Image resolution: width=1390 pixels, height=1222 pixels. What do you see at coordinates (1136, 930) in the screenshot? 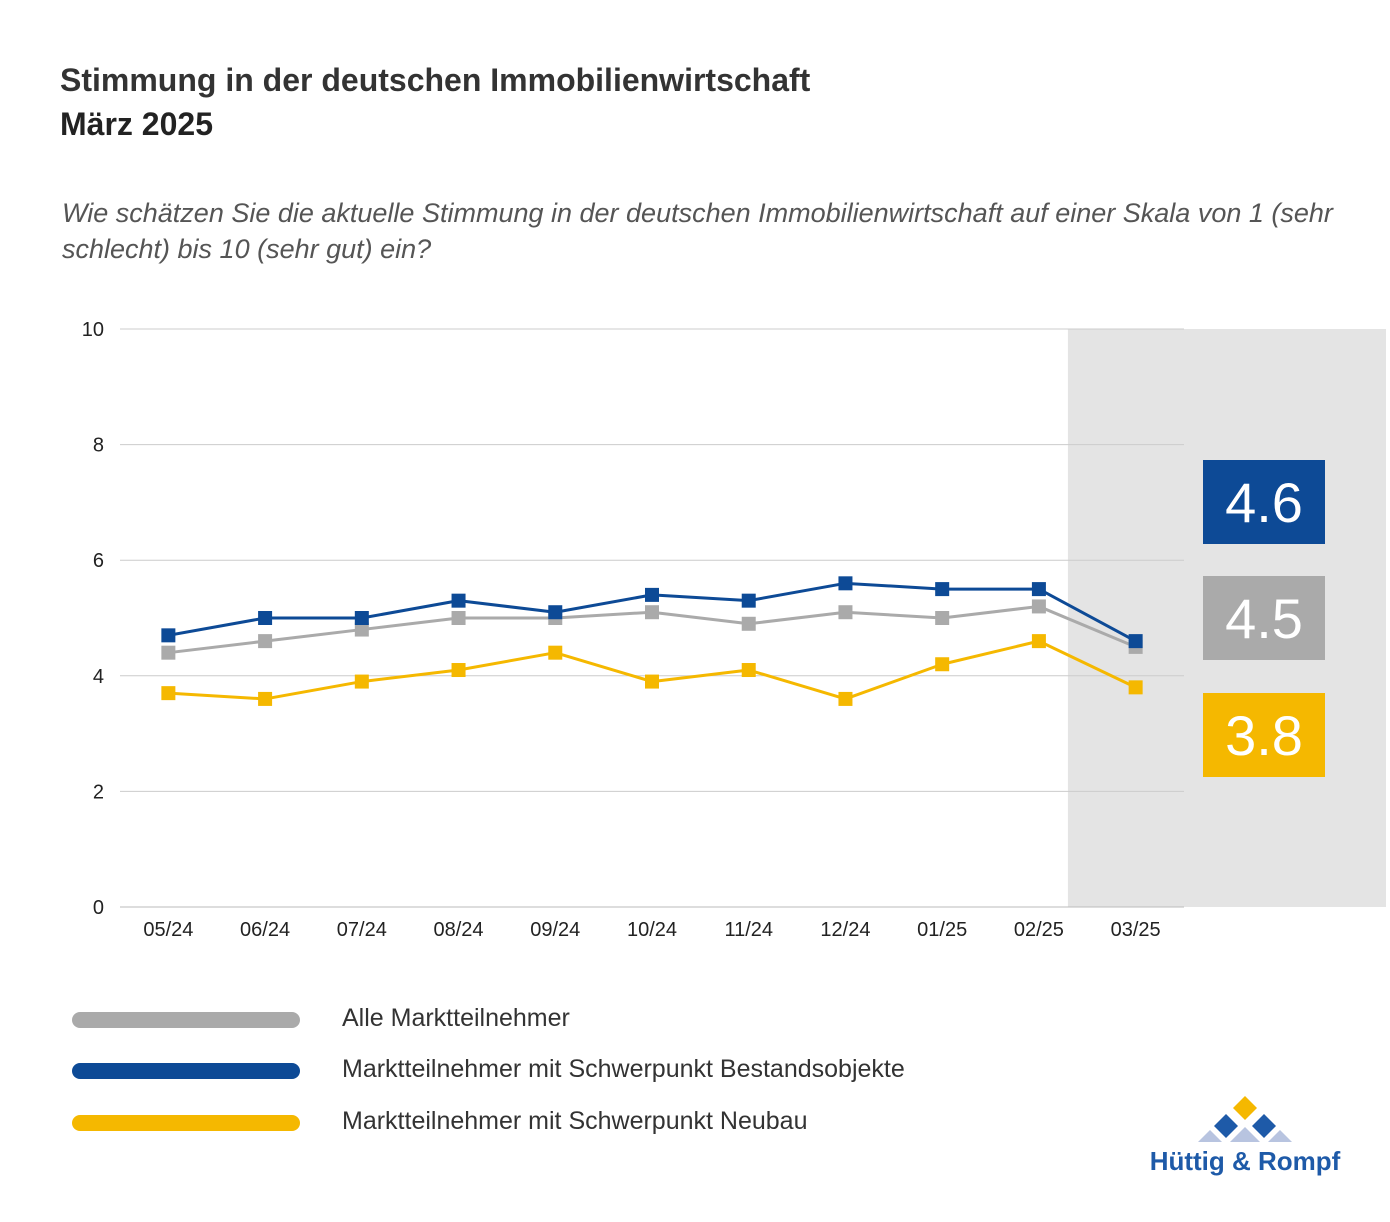
I see `x-tick-label: 03/25` at bounding box center [1136, 930].